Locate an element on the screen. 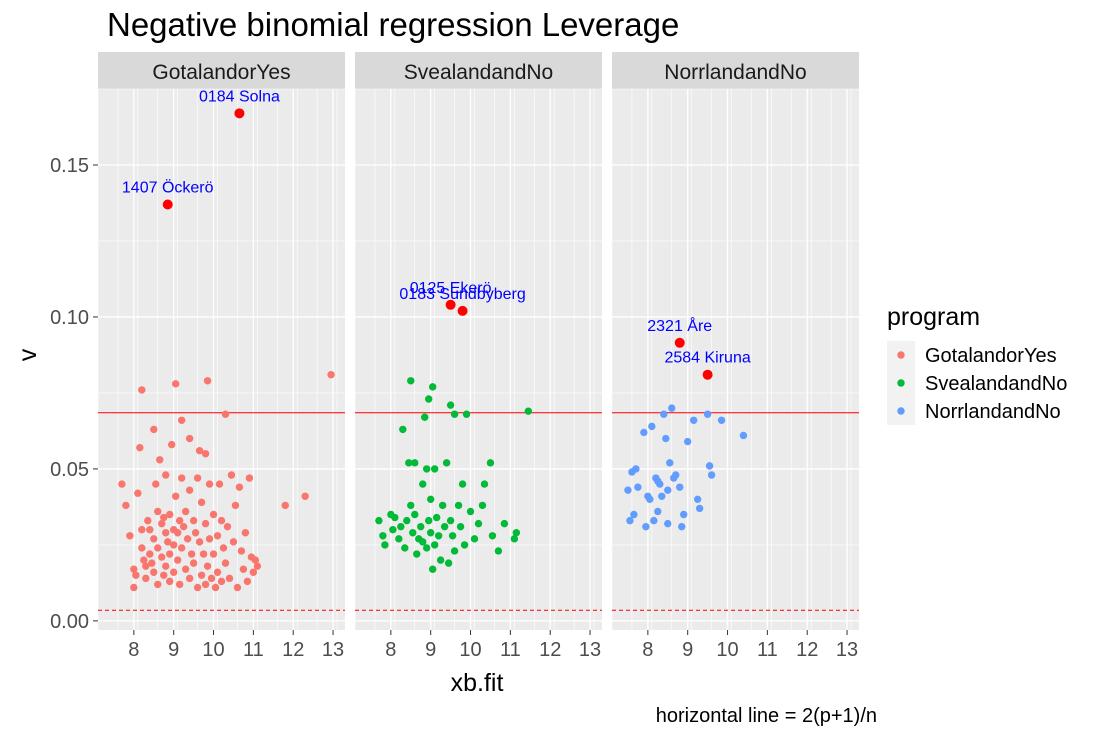 This screenshot has height=737, width=1115. legend-label: GotalandorYes is located at coordinates (991, 356).